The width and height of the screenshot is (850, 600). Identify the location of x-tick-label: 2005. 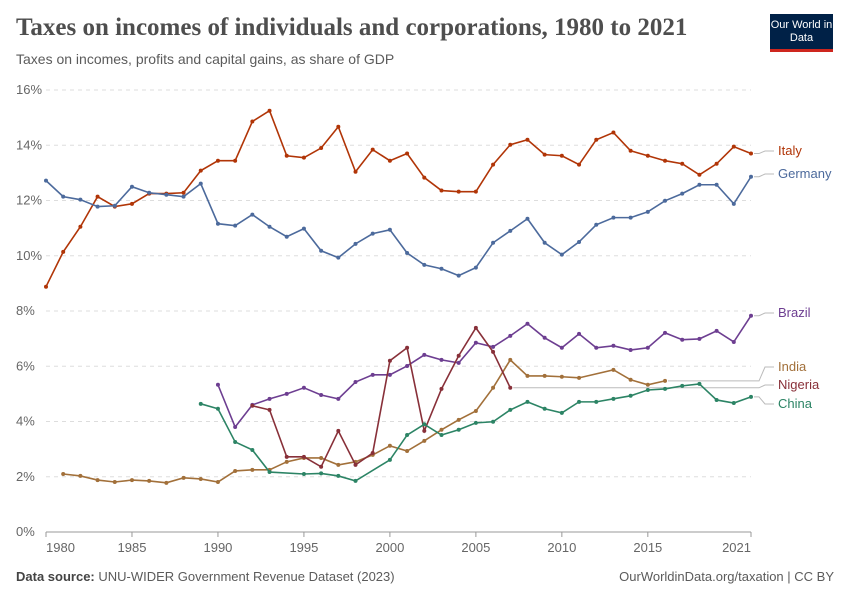
(475, 547).